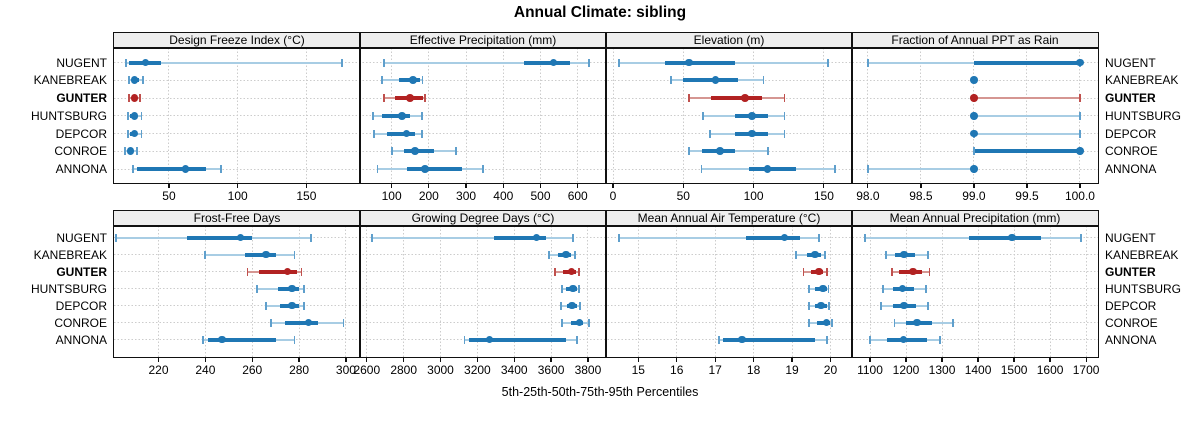 Image resolution: width=1200 pixels, height=425 pixels. I want to click on x-tick-label: 280, so click(299, 370).